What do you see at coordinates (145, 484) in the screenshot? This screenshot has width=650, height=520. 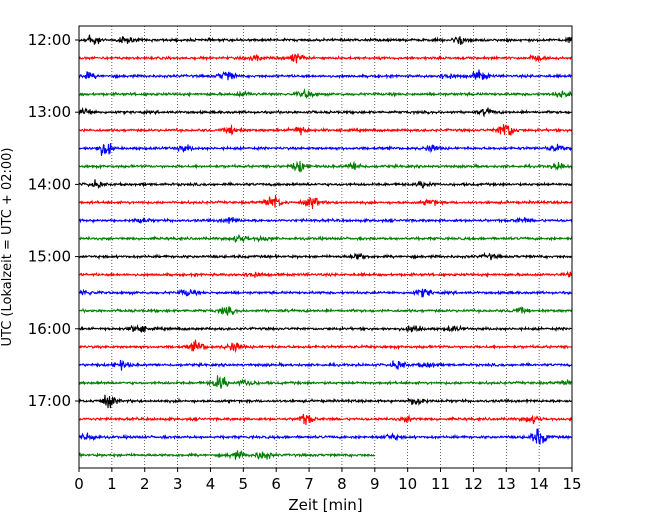 I see `x-tick-label: 2` at bounding box center [145, 484].